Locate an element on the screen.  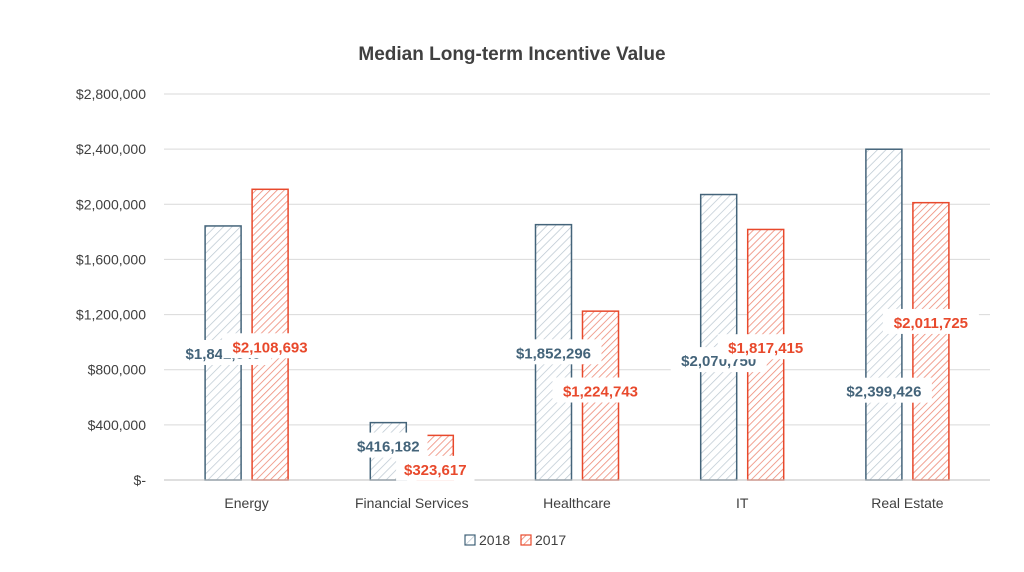
data-label: $323,617 is located at coordinates (435, 470).